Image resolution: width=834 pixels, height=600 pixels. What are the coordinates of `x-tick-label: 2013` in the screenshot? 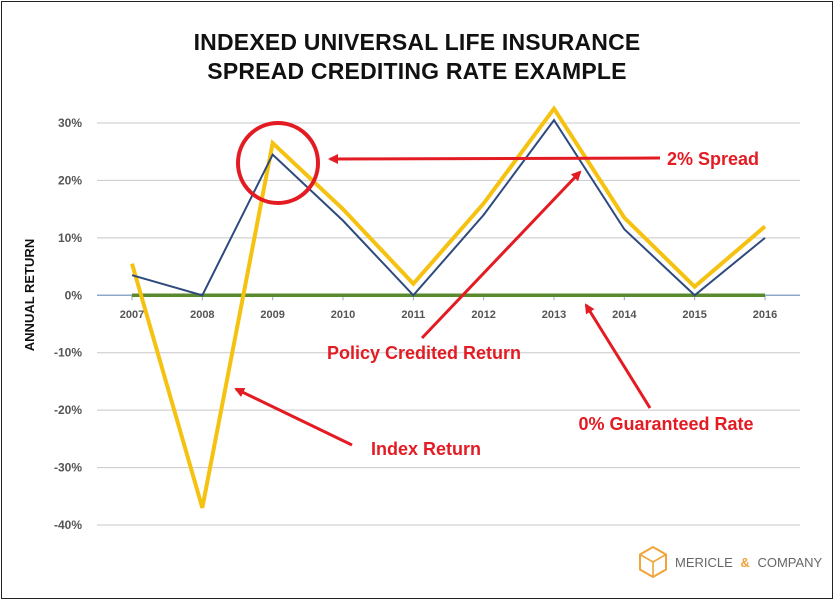 It's located at (554, 315).